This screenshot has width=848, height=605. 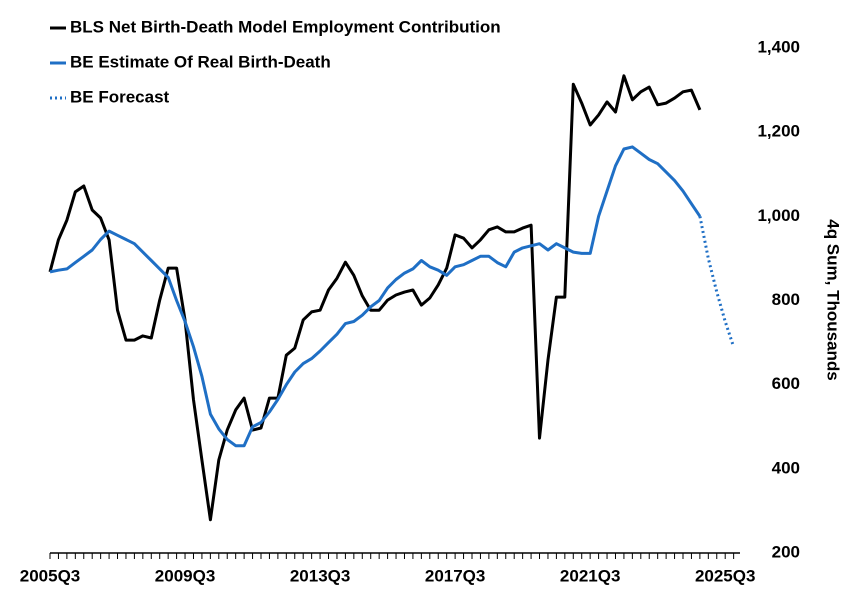 What do you see at coordinates (778, 46) in the screenshot?
I see `y-tick-label: 1,400` at bounding box center [778, 46].